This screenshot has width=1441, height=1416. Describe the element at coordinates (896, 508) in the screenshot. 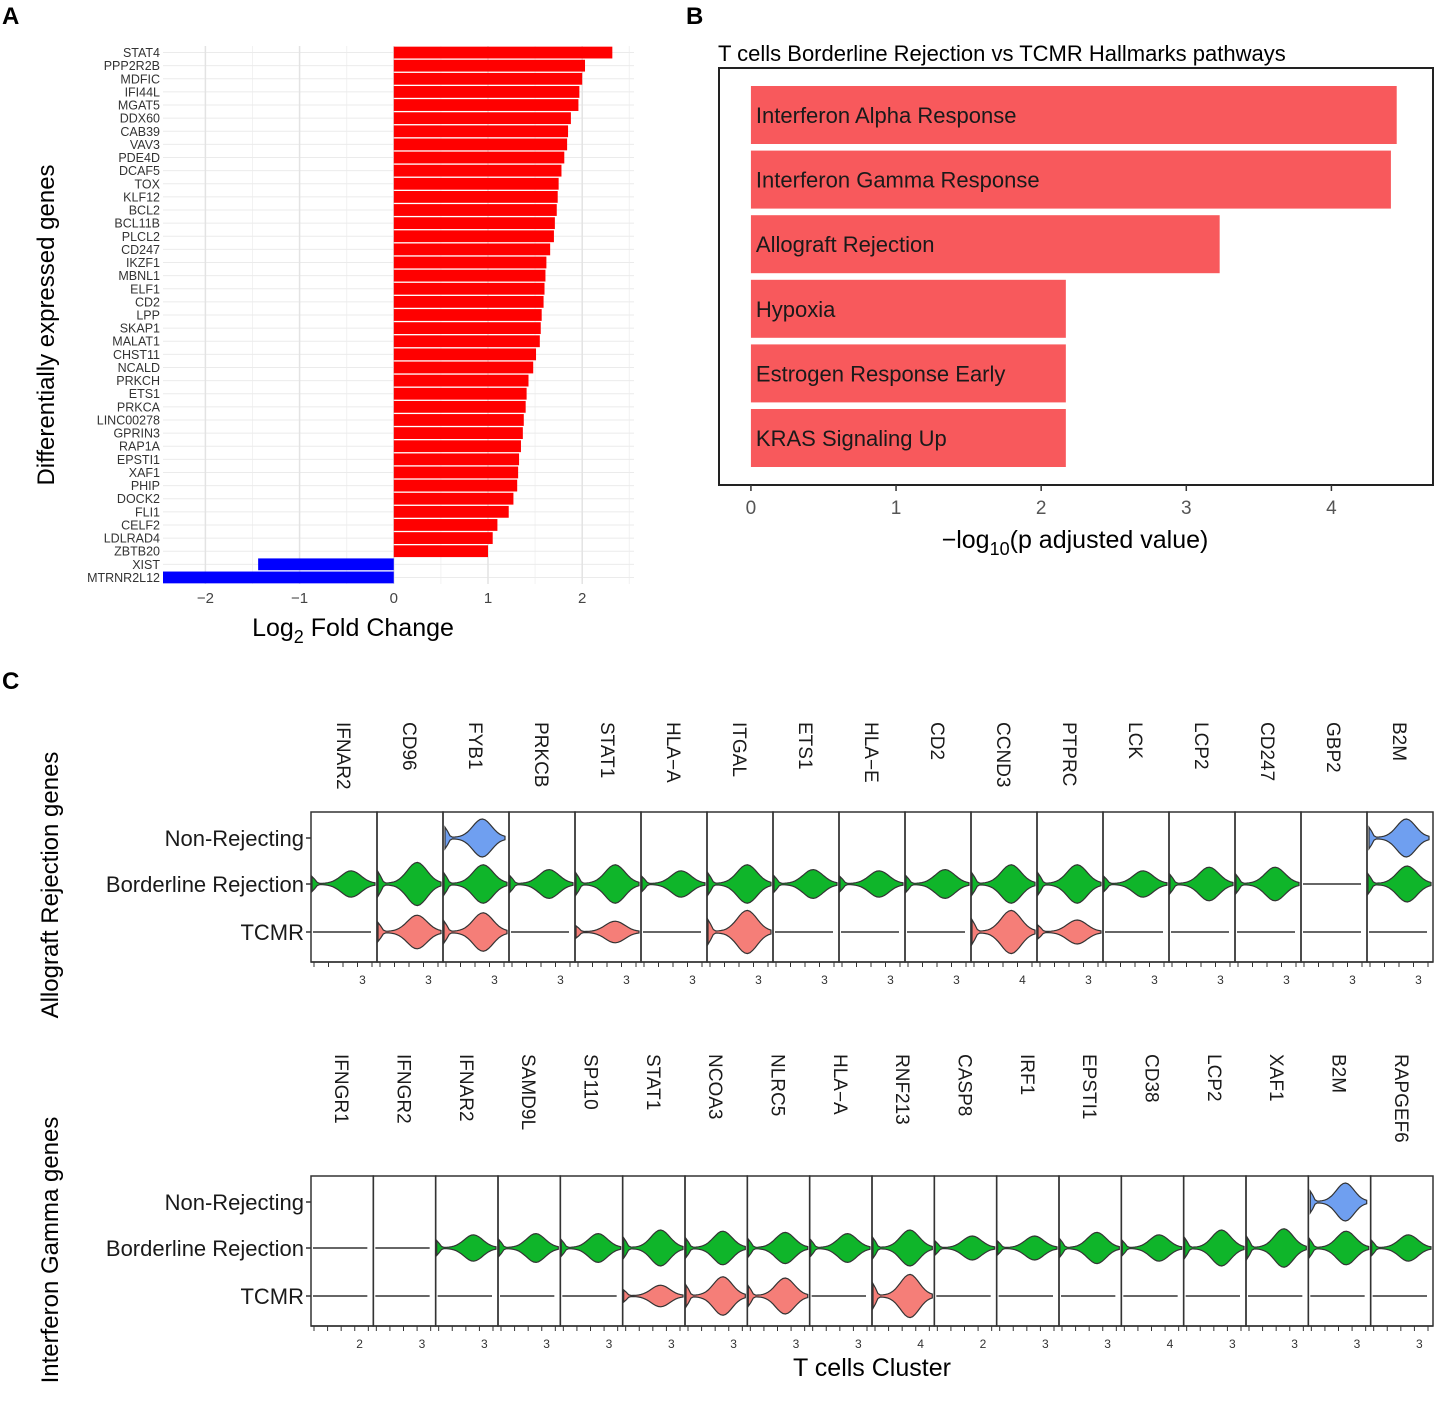

I see `panel-b-xtick-label: 1` at that location.